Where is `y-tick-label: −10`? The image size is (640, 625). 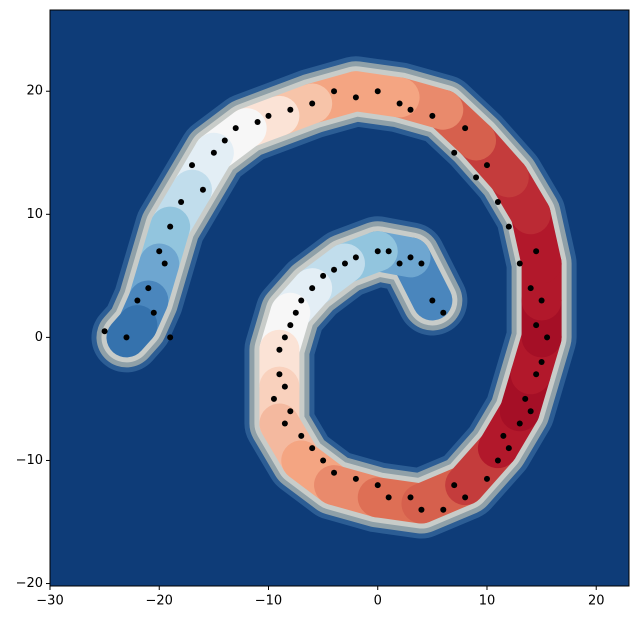
y-tick-label: −10 is located at coordinates (29, 460).